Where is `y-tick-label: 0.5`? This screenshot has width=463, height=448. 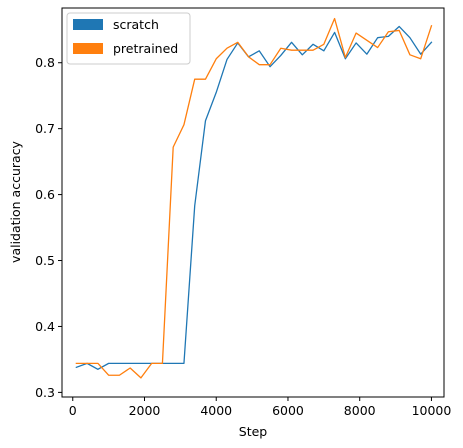
y-tick-label: 0.5 is located at coordinates (45, 260).